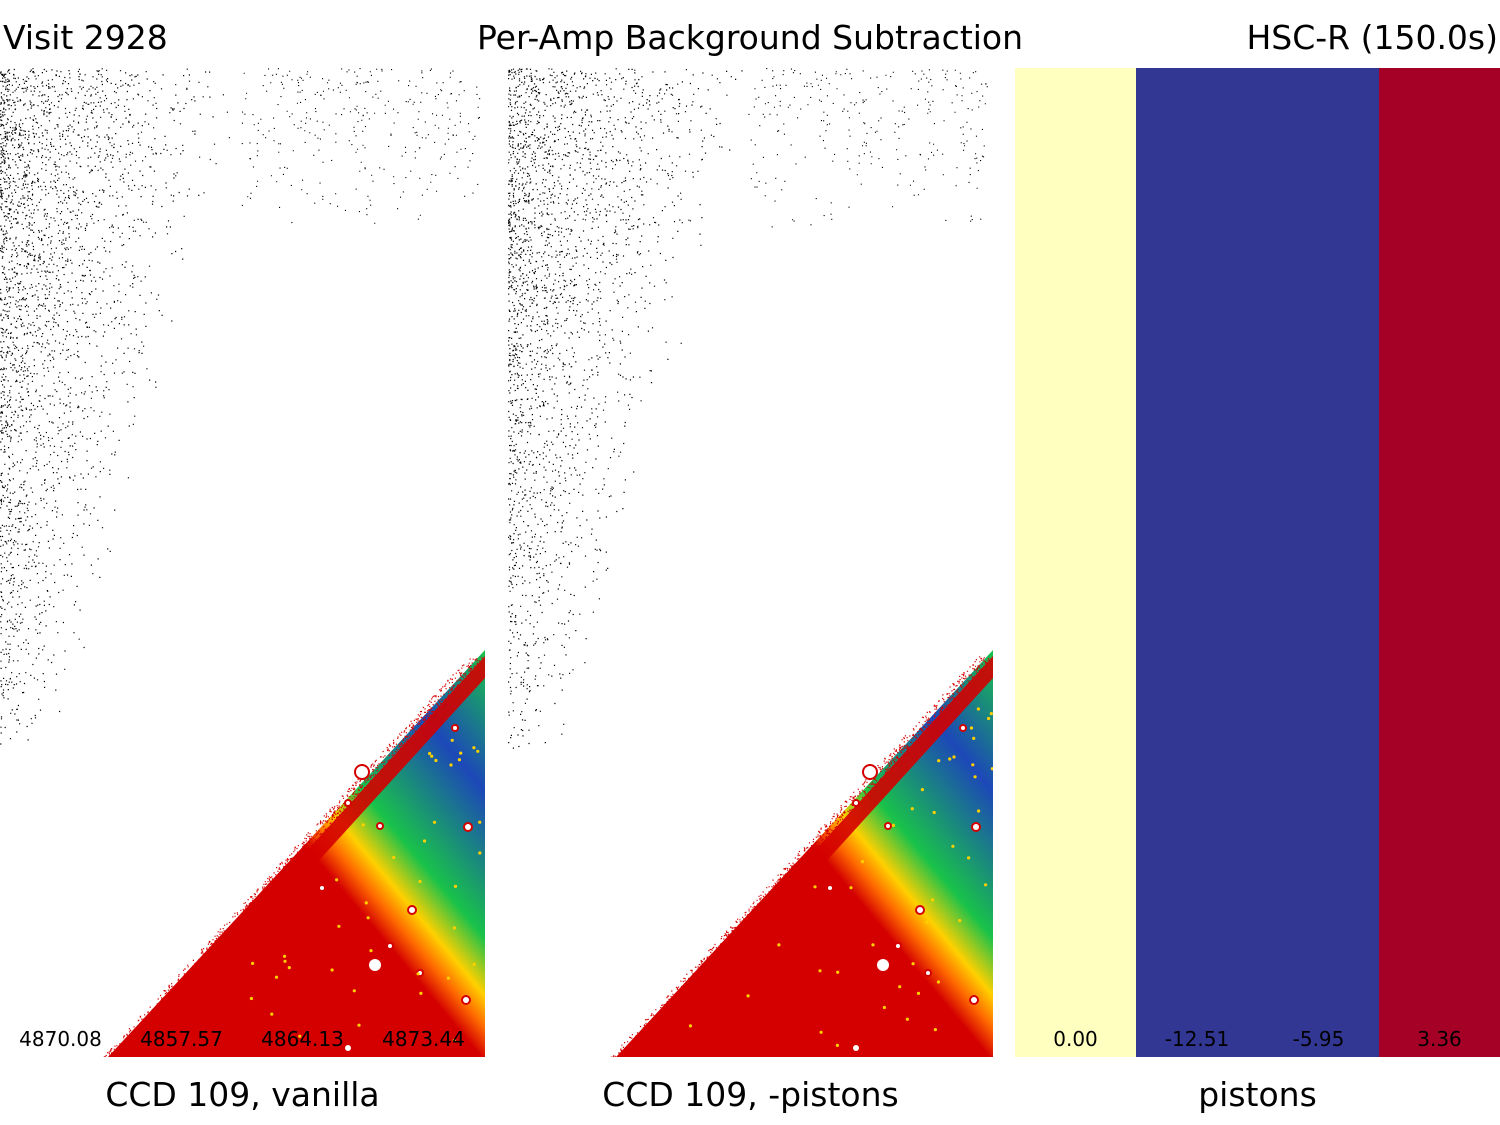 The width and height of the screenshot is (1500, 1125). I want to click on figure-title: Per-Amp Background Subtraction, so click(750, 37).